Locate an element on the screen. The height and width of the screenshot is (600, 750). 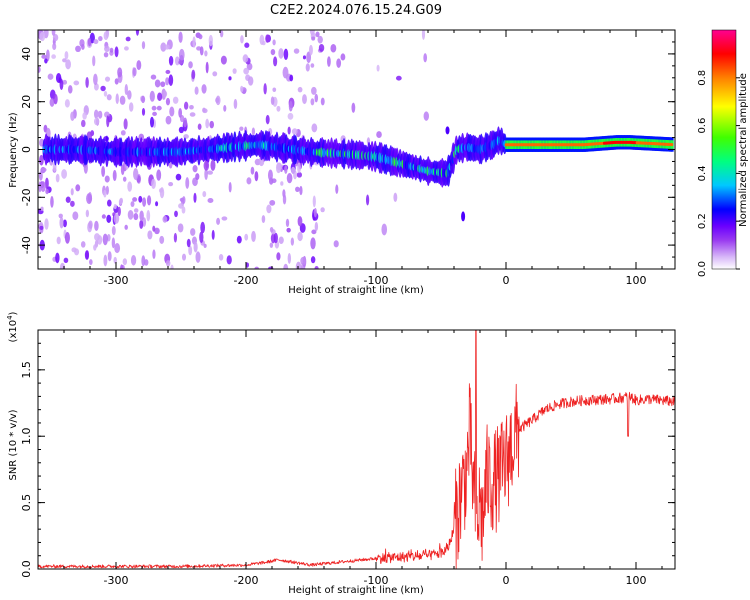
y-tick-label: 1.5 is located at coordinates (26, 370).